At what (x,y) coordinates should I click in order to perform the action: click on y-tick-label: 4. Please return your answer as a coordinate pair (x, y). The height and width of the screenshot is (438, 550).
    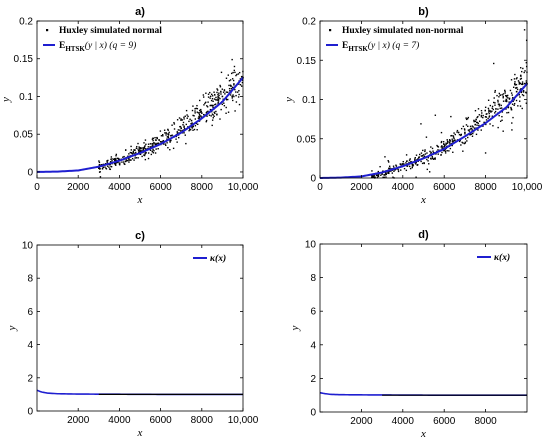
    Looking at the image, I should click on (30, 345).